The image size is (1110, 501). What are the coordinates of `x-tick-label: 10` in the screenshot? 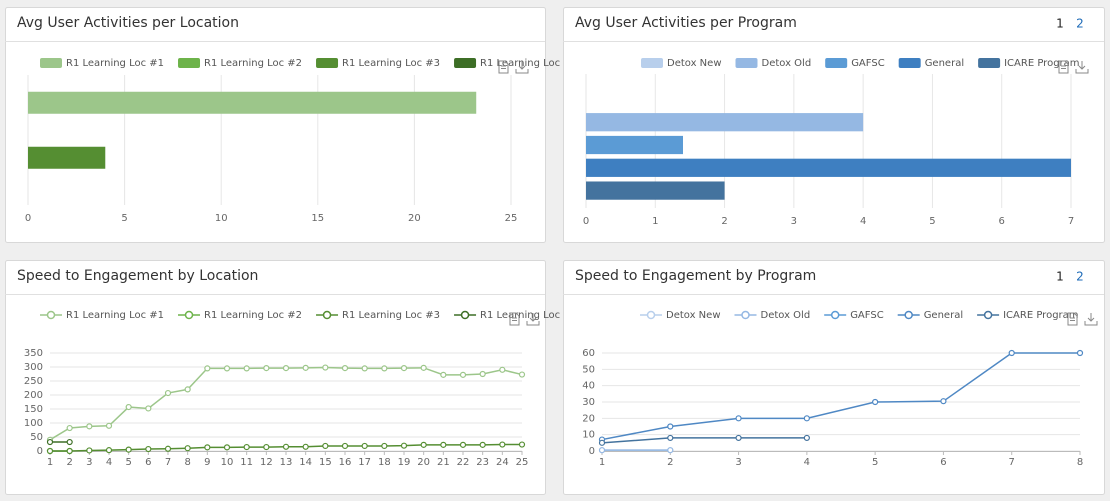 It's located at (227, 462).